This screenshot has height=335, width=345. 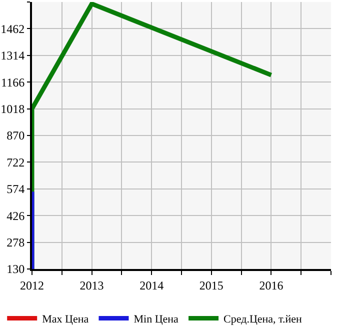 What do you see at coordinates (15, 189) in the screenshot?
I see `y-tick-label: 574` at bounding box center [15, 189].